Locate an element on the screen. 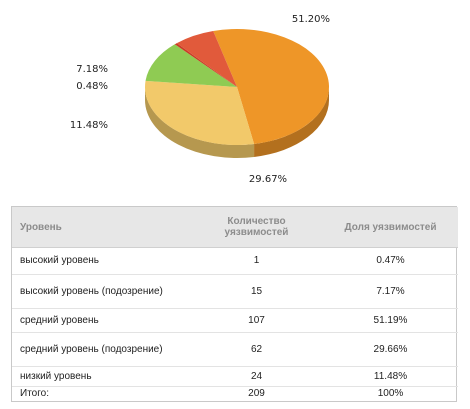 The image size is (470, 409). table-row: низкий уровень 24 11.48% is located at coordinates (235, 376).